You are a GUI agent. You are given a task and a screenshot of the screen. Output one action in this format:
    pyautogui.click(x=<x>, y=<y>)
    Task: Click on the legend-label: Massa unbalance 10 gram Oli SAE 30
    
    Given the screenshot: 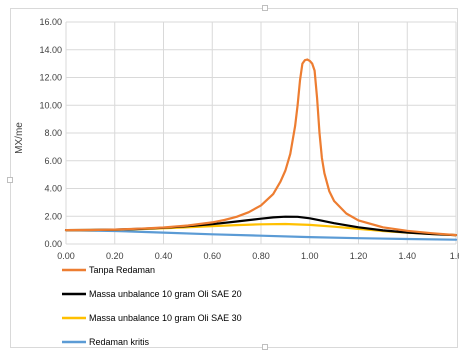 What is the action you would take?
    pyautogui.click(x=165, y=318)
    